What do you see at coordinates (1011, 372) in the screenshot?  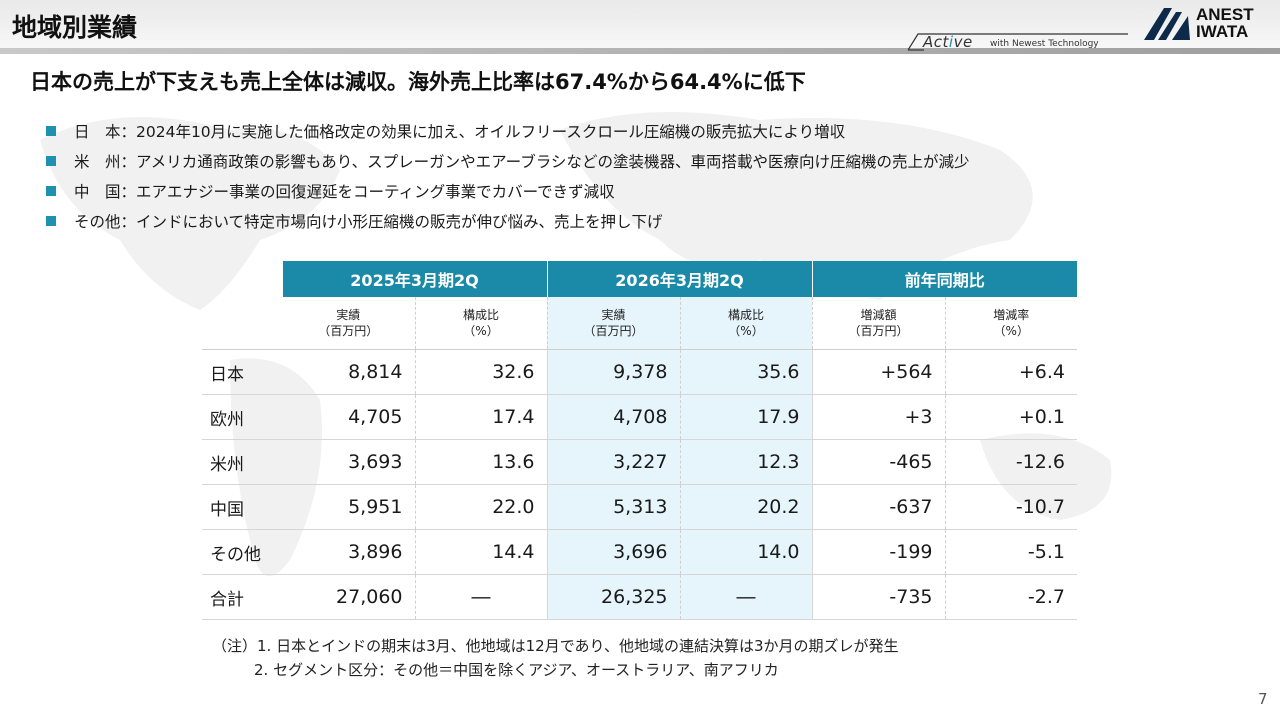 I see `cell-value: +6.4` at bounding box center [1011, 372].